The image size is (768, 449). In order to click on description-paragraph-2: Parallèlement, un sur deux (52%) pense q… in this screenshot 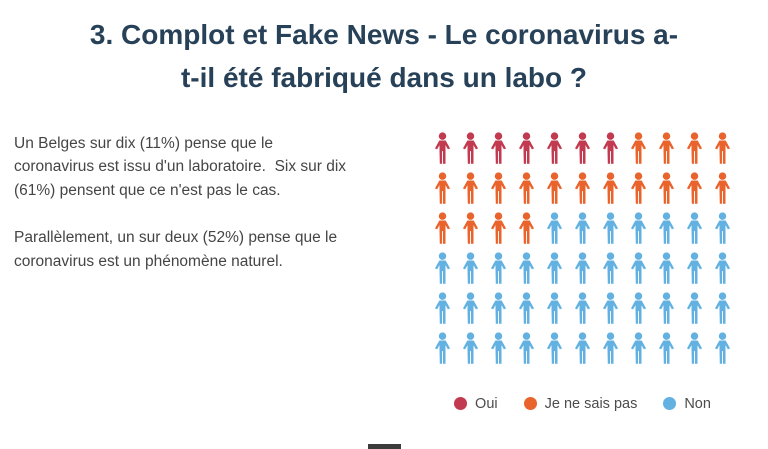, I will do `click(178, 249)`.